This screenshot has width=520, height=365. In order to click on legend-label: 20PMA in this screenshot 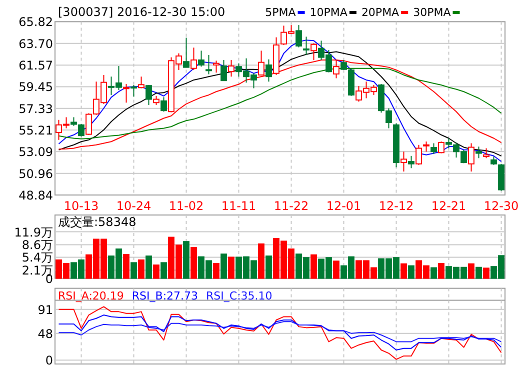, I will do `click(380, 12)`.